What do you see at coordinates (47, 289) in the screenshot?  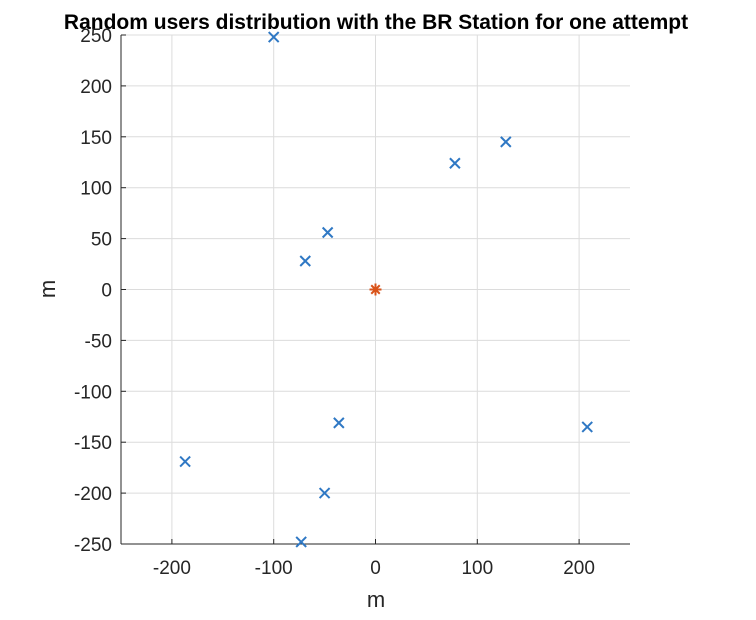 I see `y-axis-label: m` at bounding box center [47, 289].